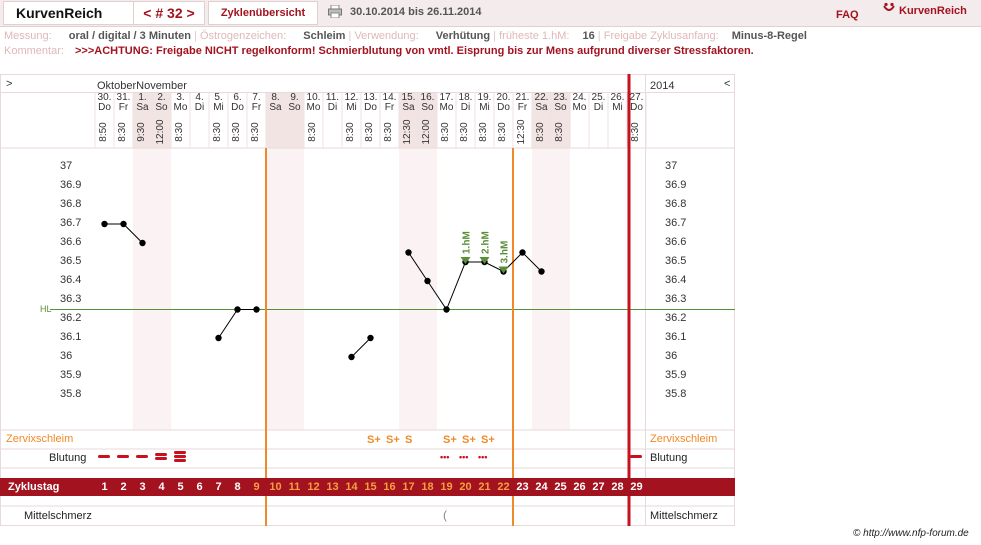  Describe the element at coordinates (541, 487) in the screenshot. I see `zyklustag-cell: 24` at that location.